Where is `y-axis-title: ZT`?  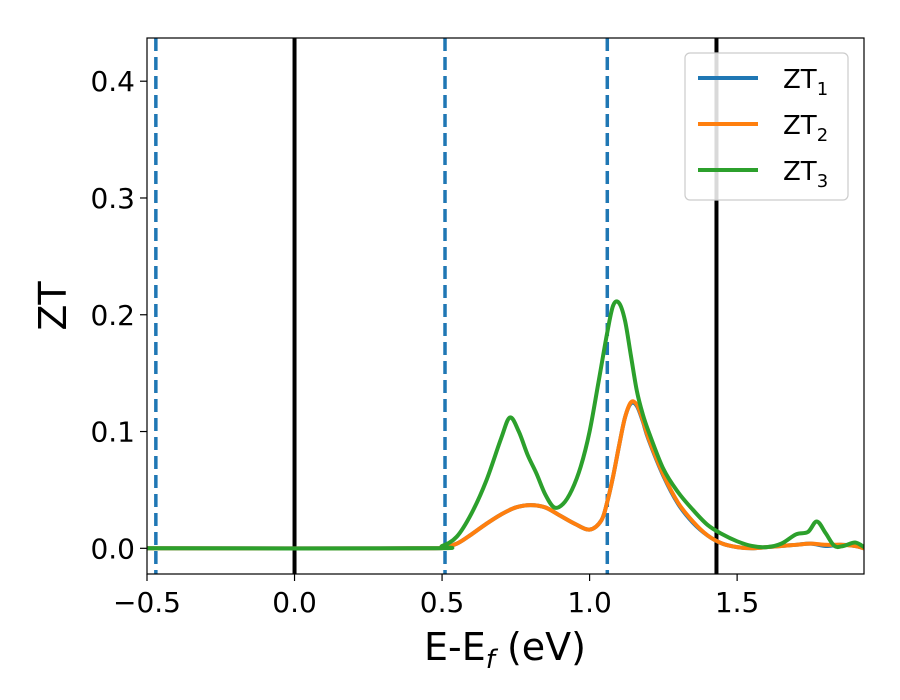
y-axis-title: ZT is located at coordinates (53, 306).